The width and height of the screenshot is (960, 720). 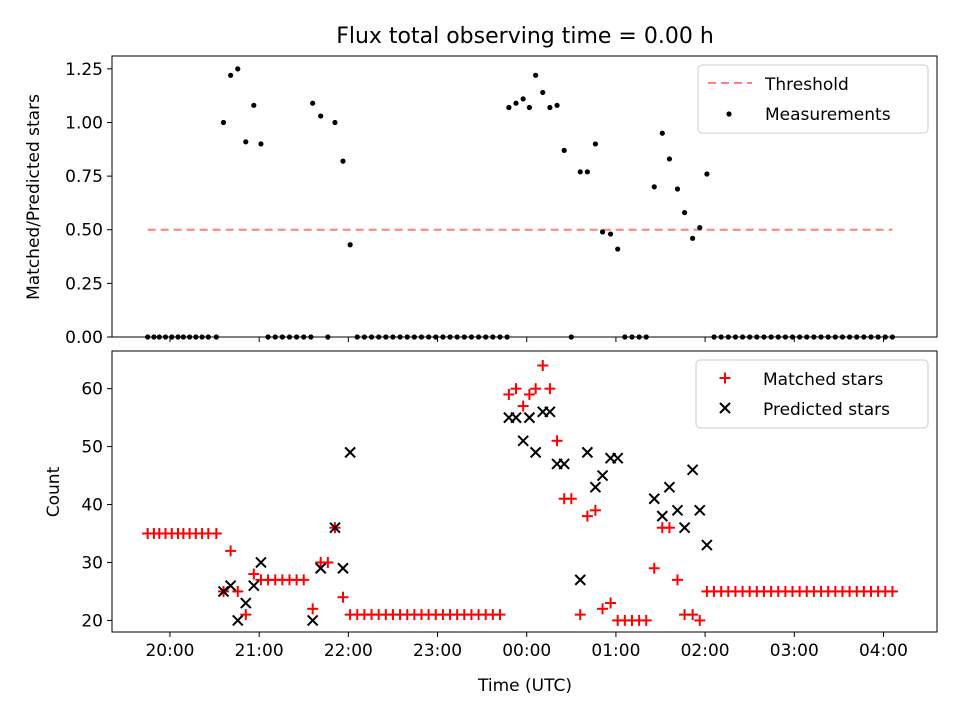 What do you see at coordinates (794, 651) in the screenshot?
I see `star-count-x-tick-label: 03:00` at bounding box center [794, 651].